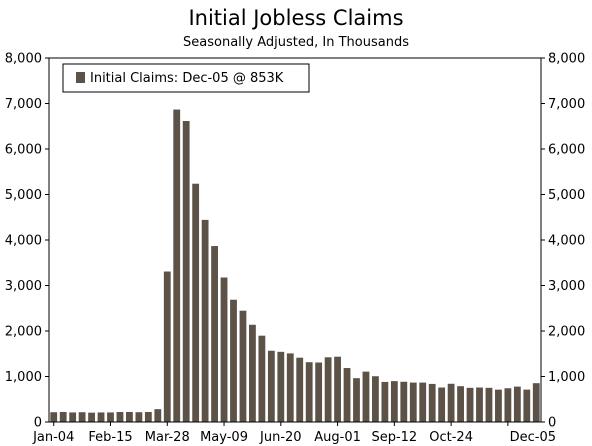 This screenshot has height=446, width=592. I want to click on x-tick-label: Aug-01, so click(337, 437).